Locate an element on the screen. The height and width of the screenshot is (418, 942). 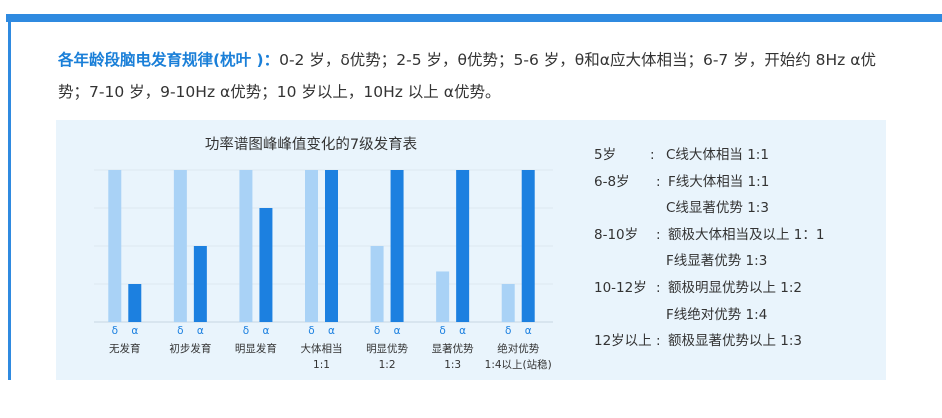
bottom-margin is located at coordinates (471, 399).